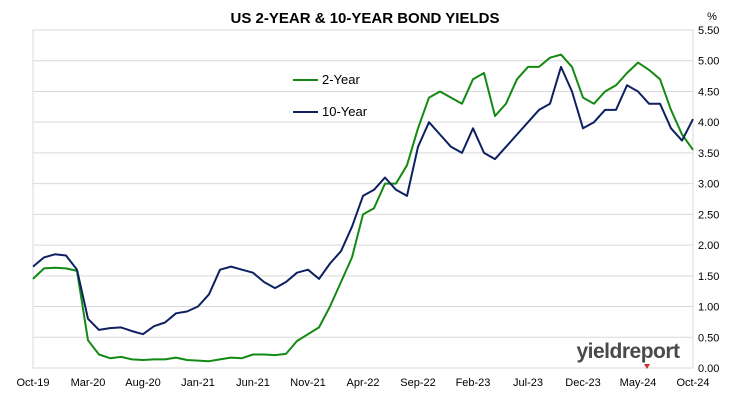  Describe the element at coordinates (341, 79) in the screenshot. I see `legend-label-2-year: 2-Year` at that location.